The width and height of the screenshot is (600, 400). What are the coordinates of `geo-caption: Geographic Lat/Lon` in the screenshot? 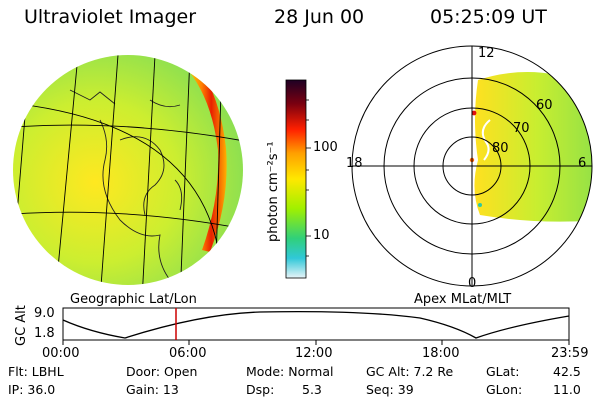 It's located at (133, 299).